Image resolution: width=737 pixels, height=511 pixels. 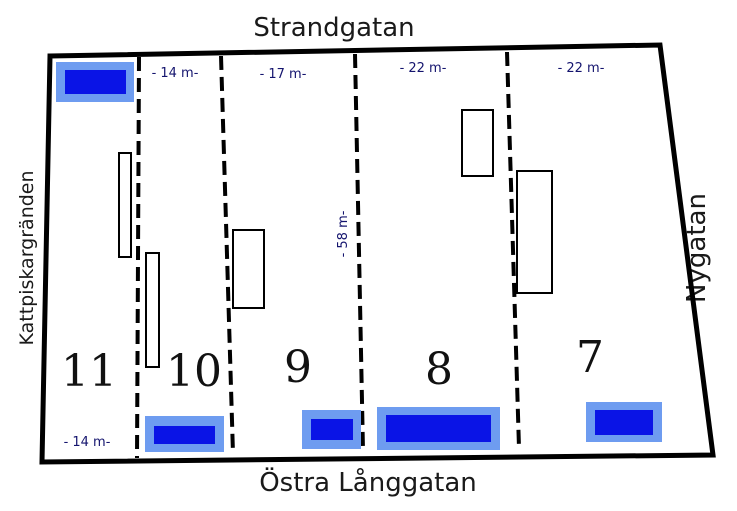 I want to click on plot-number-9: 9, so click(x=298, y=367).